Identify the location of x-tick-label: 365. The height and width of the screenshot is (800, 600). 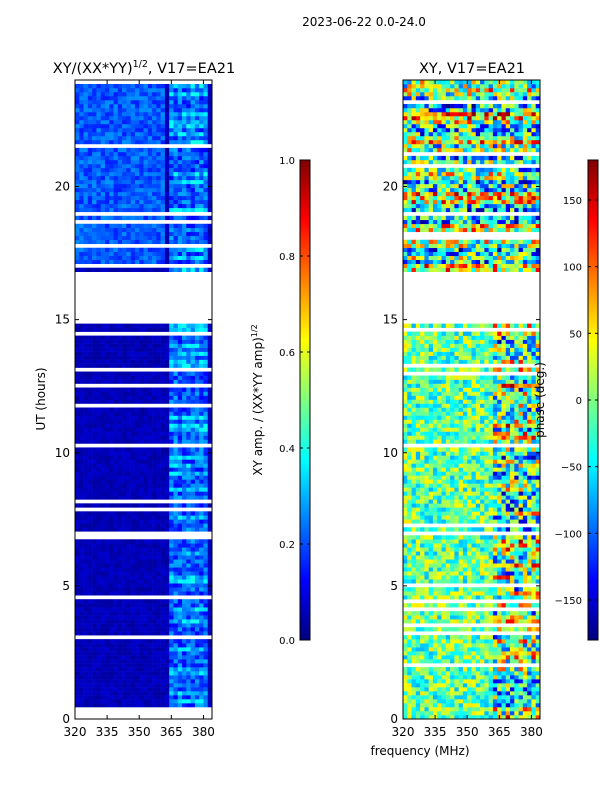
(171, 732).